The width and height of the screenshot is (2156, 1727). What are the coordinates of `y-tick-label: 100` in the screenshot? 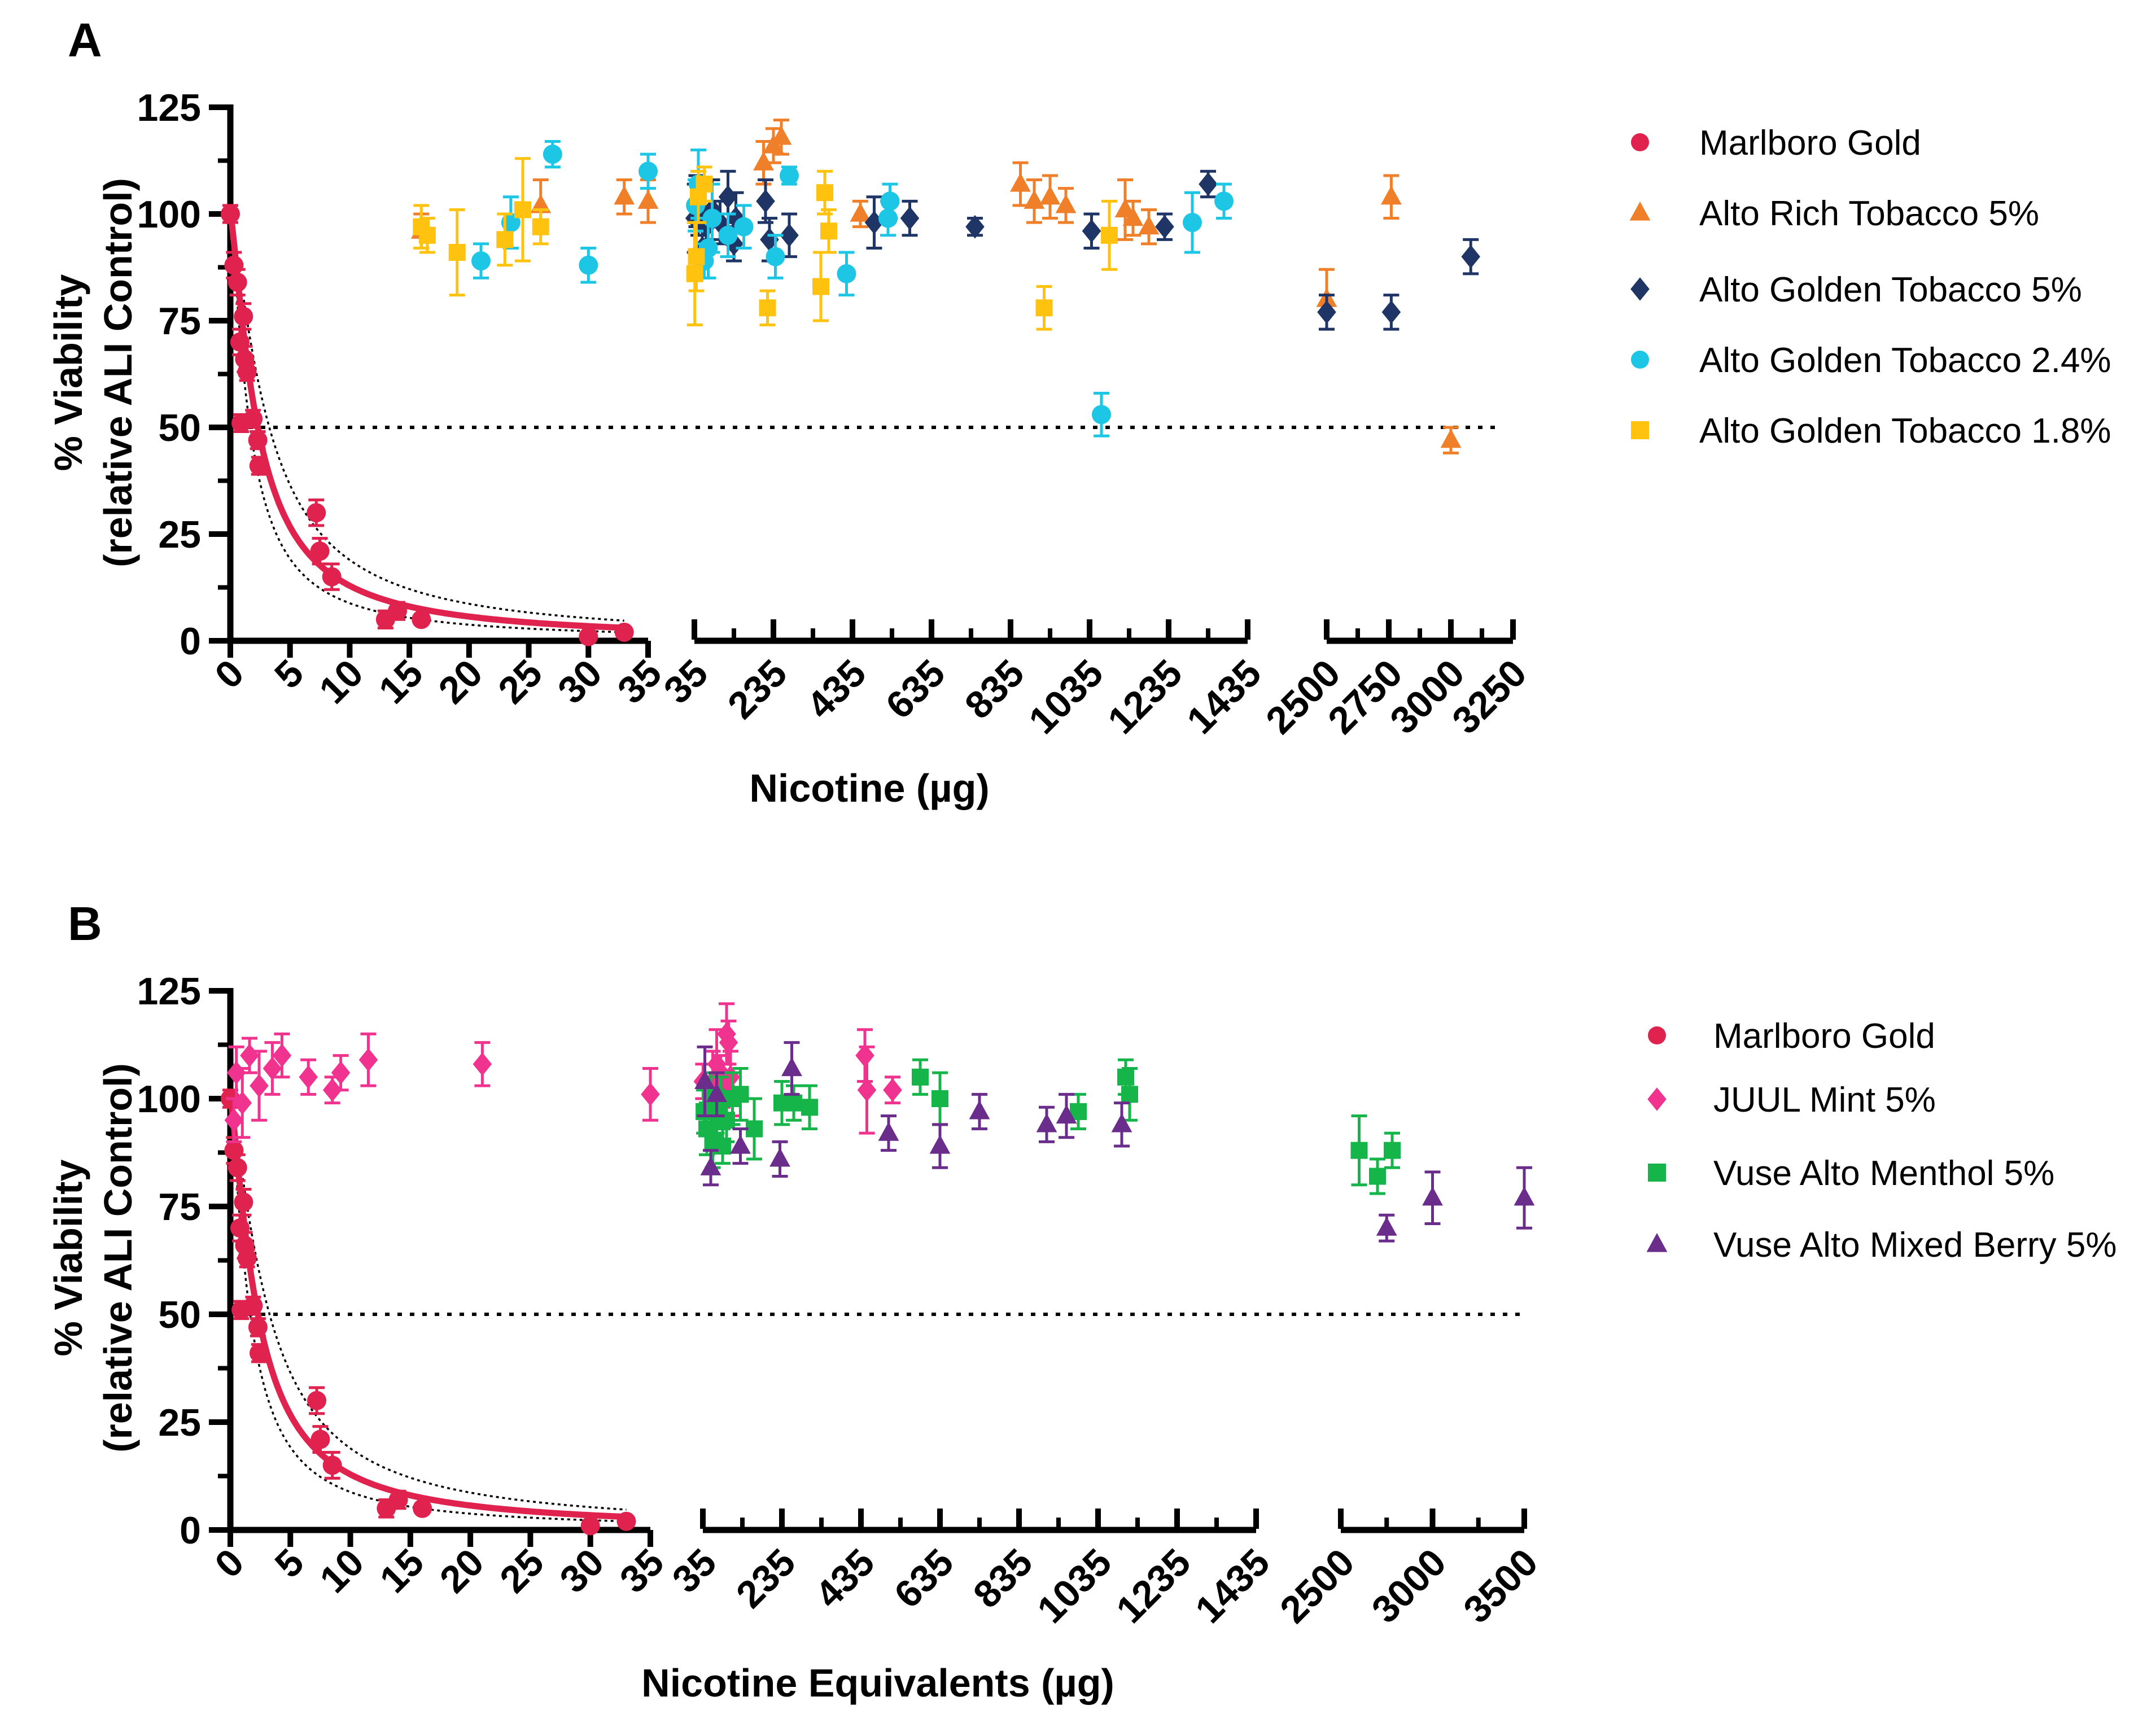 It's located at (169, 1099).